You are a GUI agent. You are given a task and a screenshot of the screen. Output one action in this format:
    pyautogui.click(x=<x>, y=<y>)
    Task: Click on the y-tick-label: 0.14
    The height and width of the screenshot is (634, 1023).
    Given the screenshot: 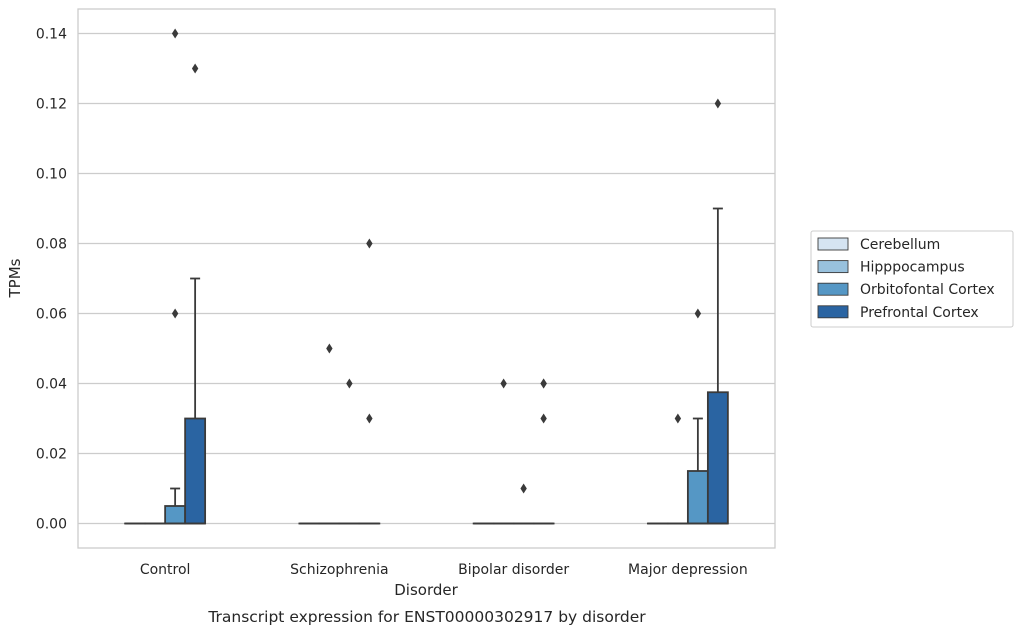 What is the action you would take?
    pyautogui.click(x=51, y=35)
    